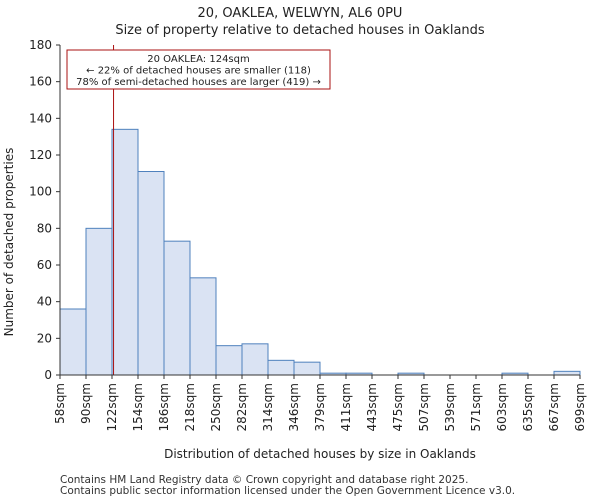 The width and height of the screenshot is (600, 500). What do you see at coordinates (294, 407) in the screenshot?
I see `x-tick-label-346sqm: 346sqm` at bounding box center [294, 407].